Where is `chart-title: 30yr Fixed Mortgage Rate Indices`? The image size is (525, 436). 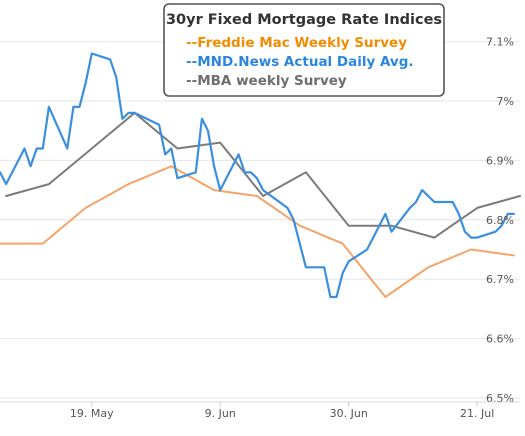 chart-title: 30yr Fixed Mortgage Rate Indices is located at coordinates (304, 20).